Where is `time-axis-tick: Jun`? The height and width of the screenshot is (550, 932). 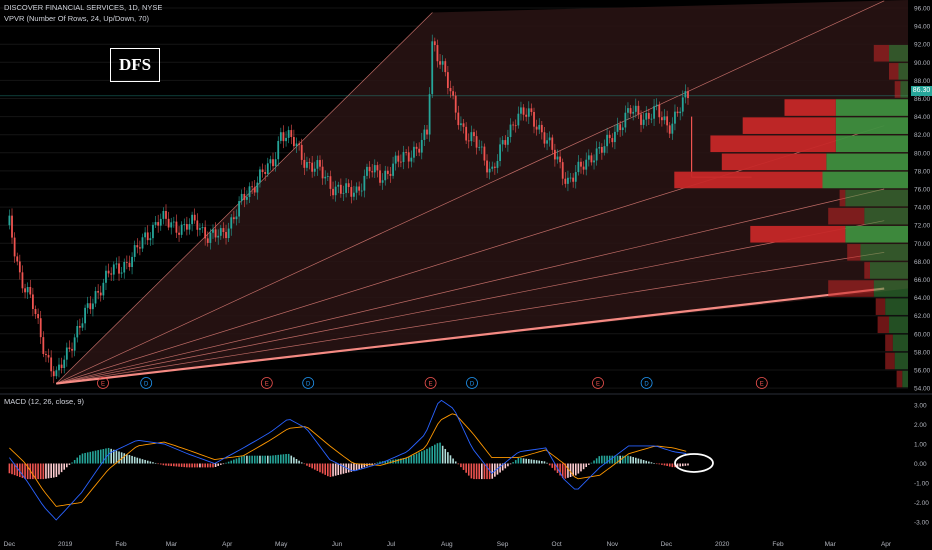 time-axis-tick: Jun is located at coordinates (337, 544).